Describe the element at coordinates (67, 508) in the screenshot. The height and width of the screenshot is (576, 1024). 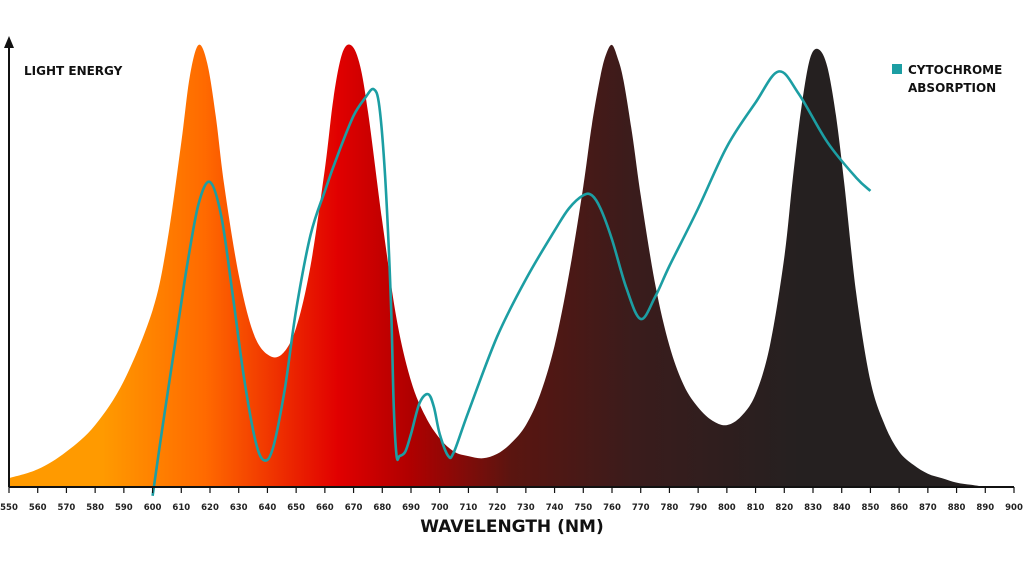
I see `x-tick-label-570: 570` at that location.